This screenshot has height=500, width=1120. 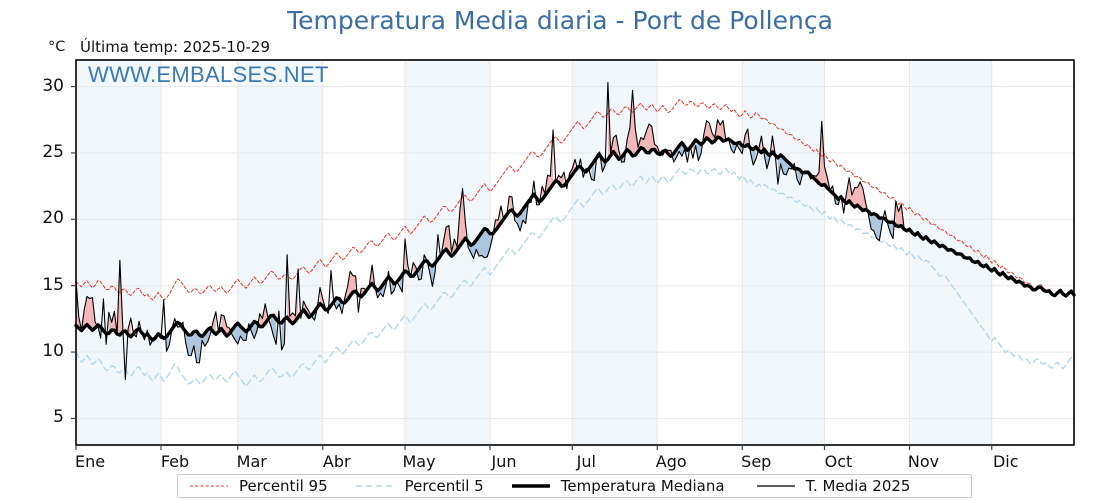 I want to click on x-tick-label: Oct, so click(x=838, y=461).